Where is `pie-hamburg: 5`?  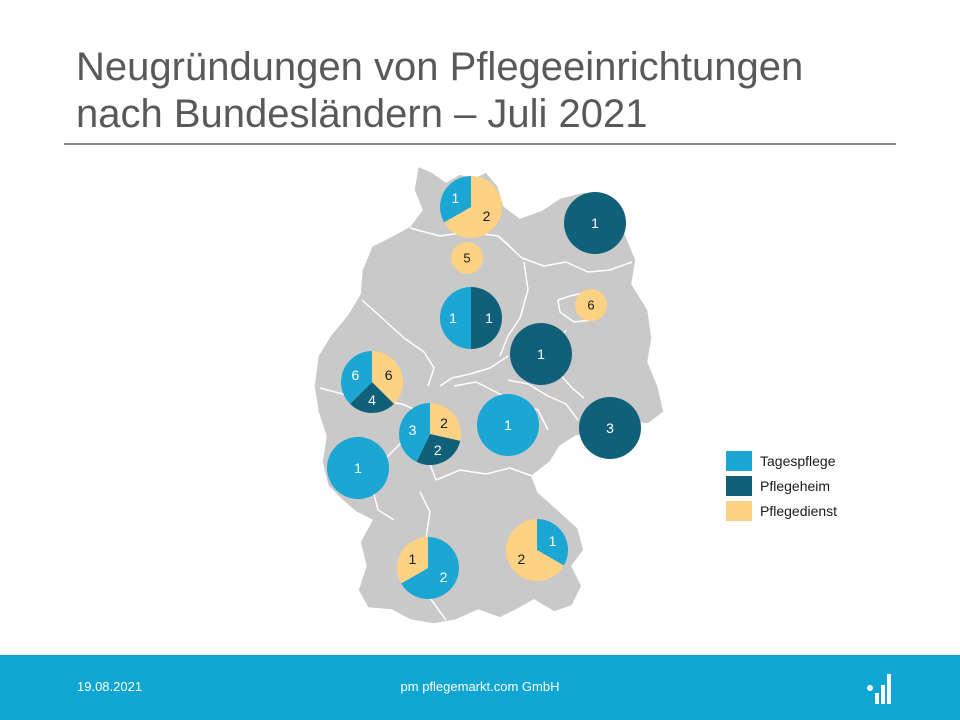 pie-hamburg: 5 is located at coordinates (467, 258).